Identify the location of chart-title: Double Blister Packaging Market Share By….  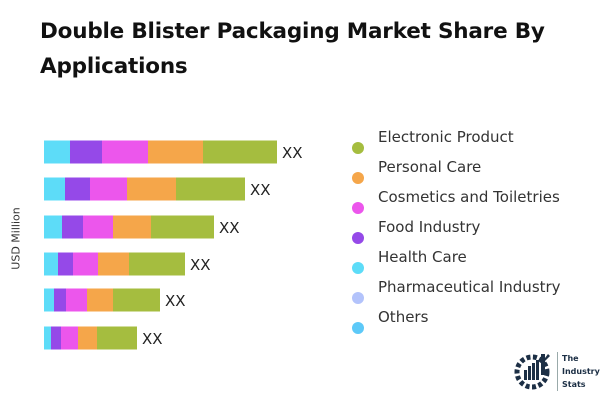
(292, 49).